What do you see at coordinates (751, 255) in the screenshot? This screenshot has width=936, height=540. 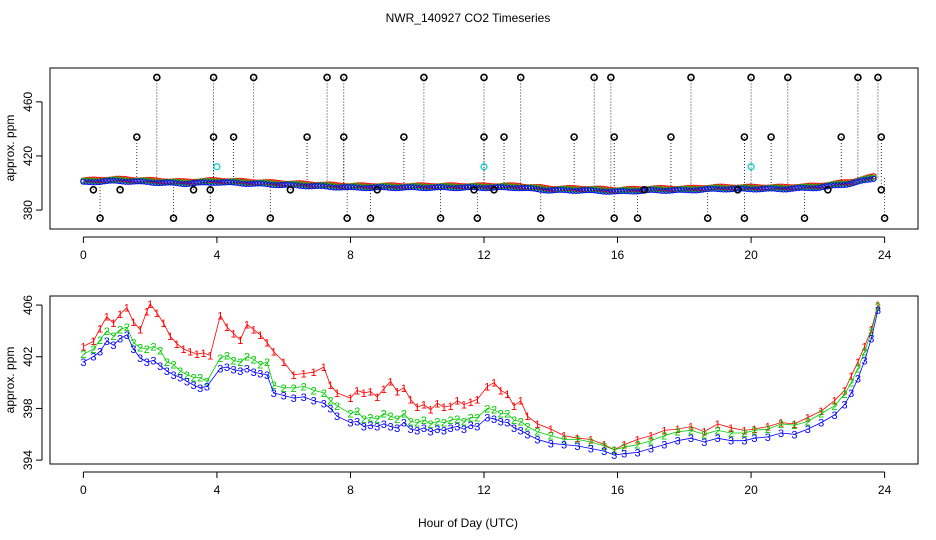 I see `x-tick-label: 20` at bounding box center [751, 255].